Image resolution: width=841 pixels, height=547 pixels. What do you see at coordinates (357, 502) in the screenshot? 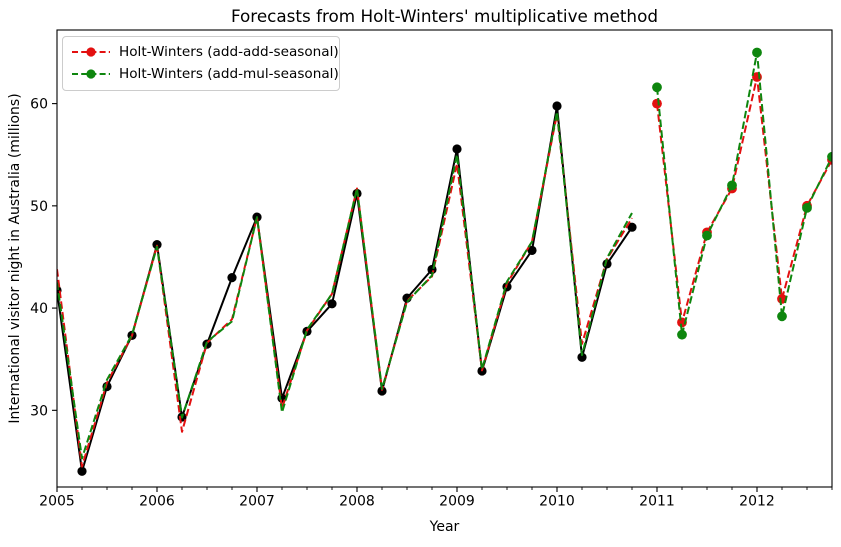
I see `x-tick-label: 2008` at bounding box center [357, 502].